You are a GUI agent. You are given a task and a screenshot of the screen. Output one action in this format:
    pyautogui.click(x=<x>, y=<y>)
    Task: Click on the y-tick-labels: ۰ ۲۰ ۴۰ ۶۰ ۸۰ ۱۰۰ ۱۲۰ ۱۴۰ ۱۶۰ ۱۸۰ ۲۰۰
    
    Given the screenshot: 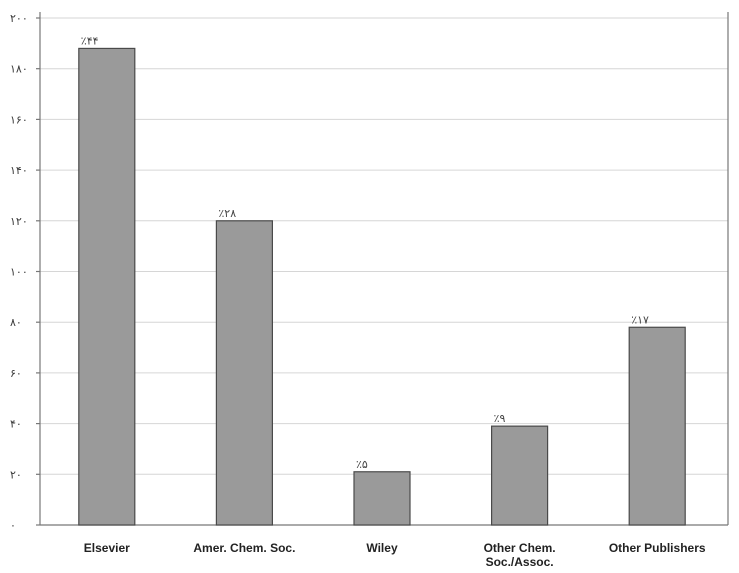 What is the action you would take?
    pyautogui.click(x=19, y=272)
    